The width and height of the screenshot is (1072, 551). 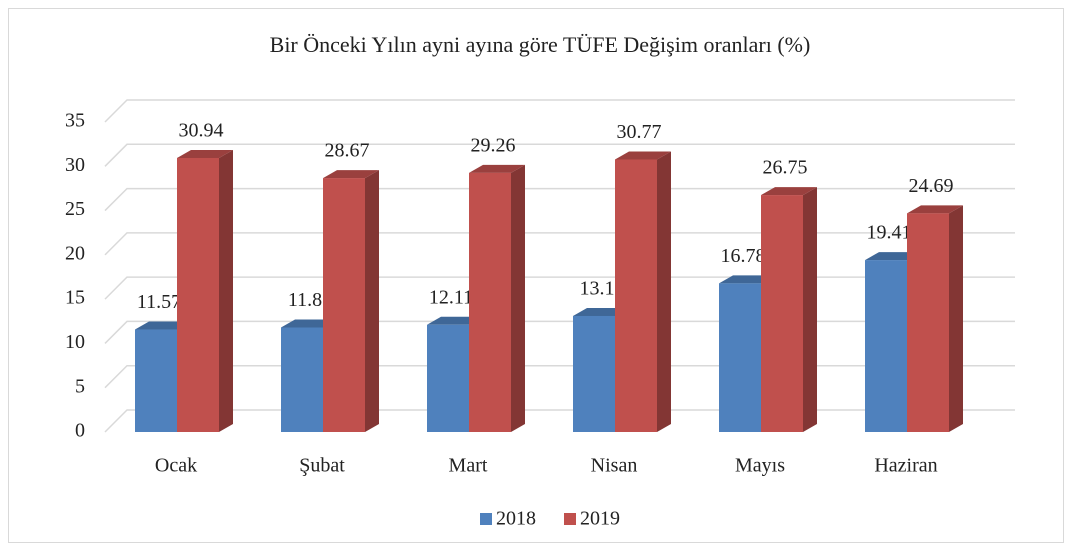 What do you see at coordinates (785, 168) in the screenshot?
I see `data-label: 26.75` at bounding box center [785, 168].